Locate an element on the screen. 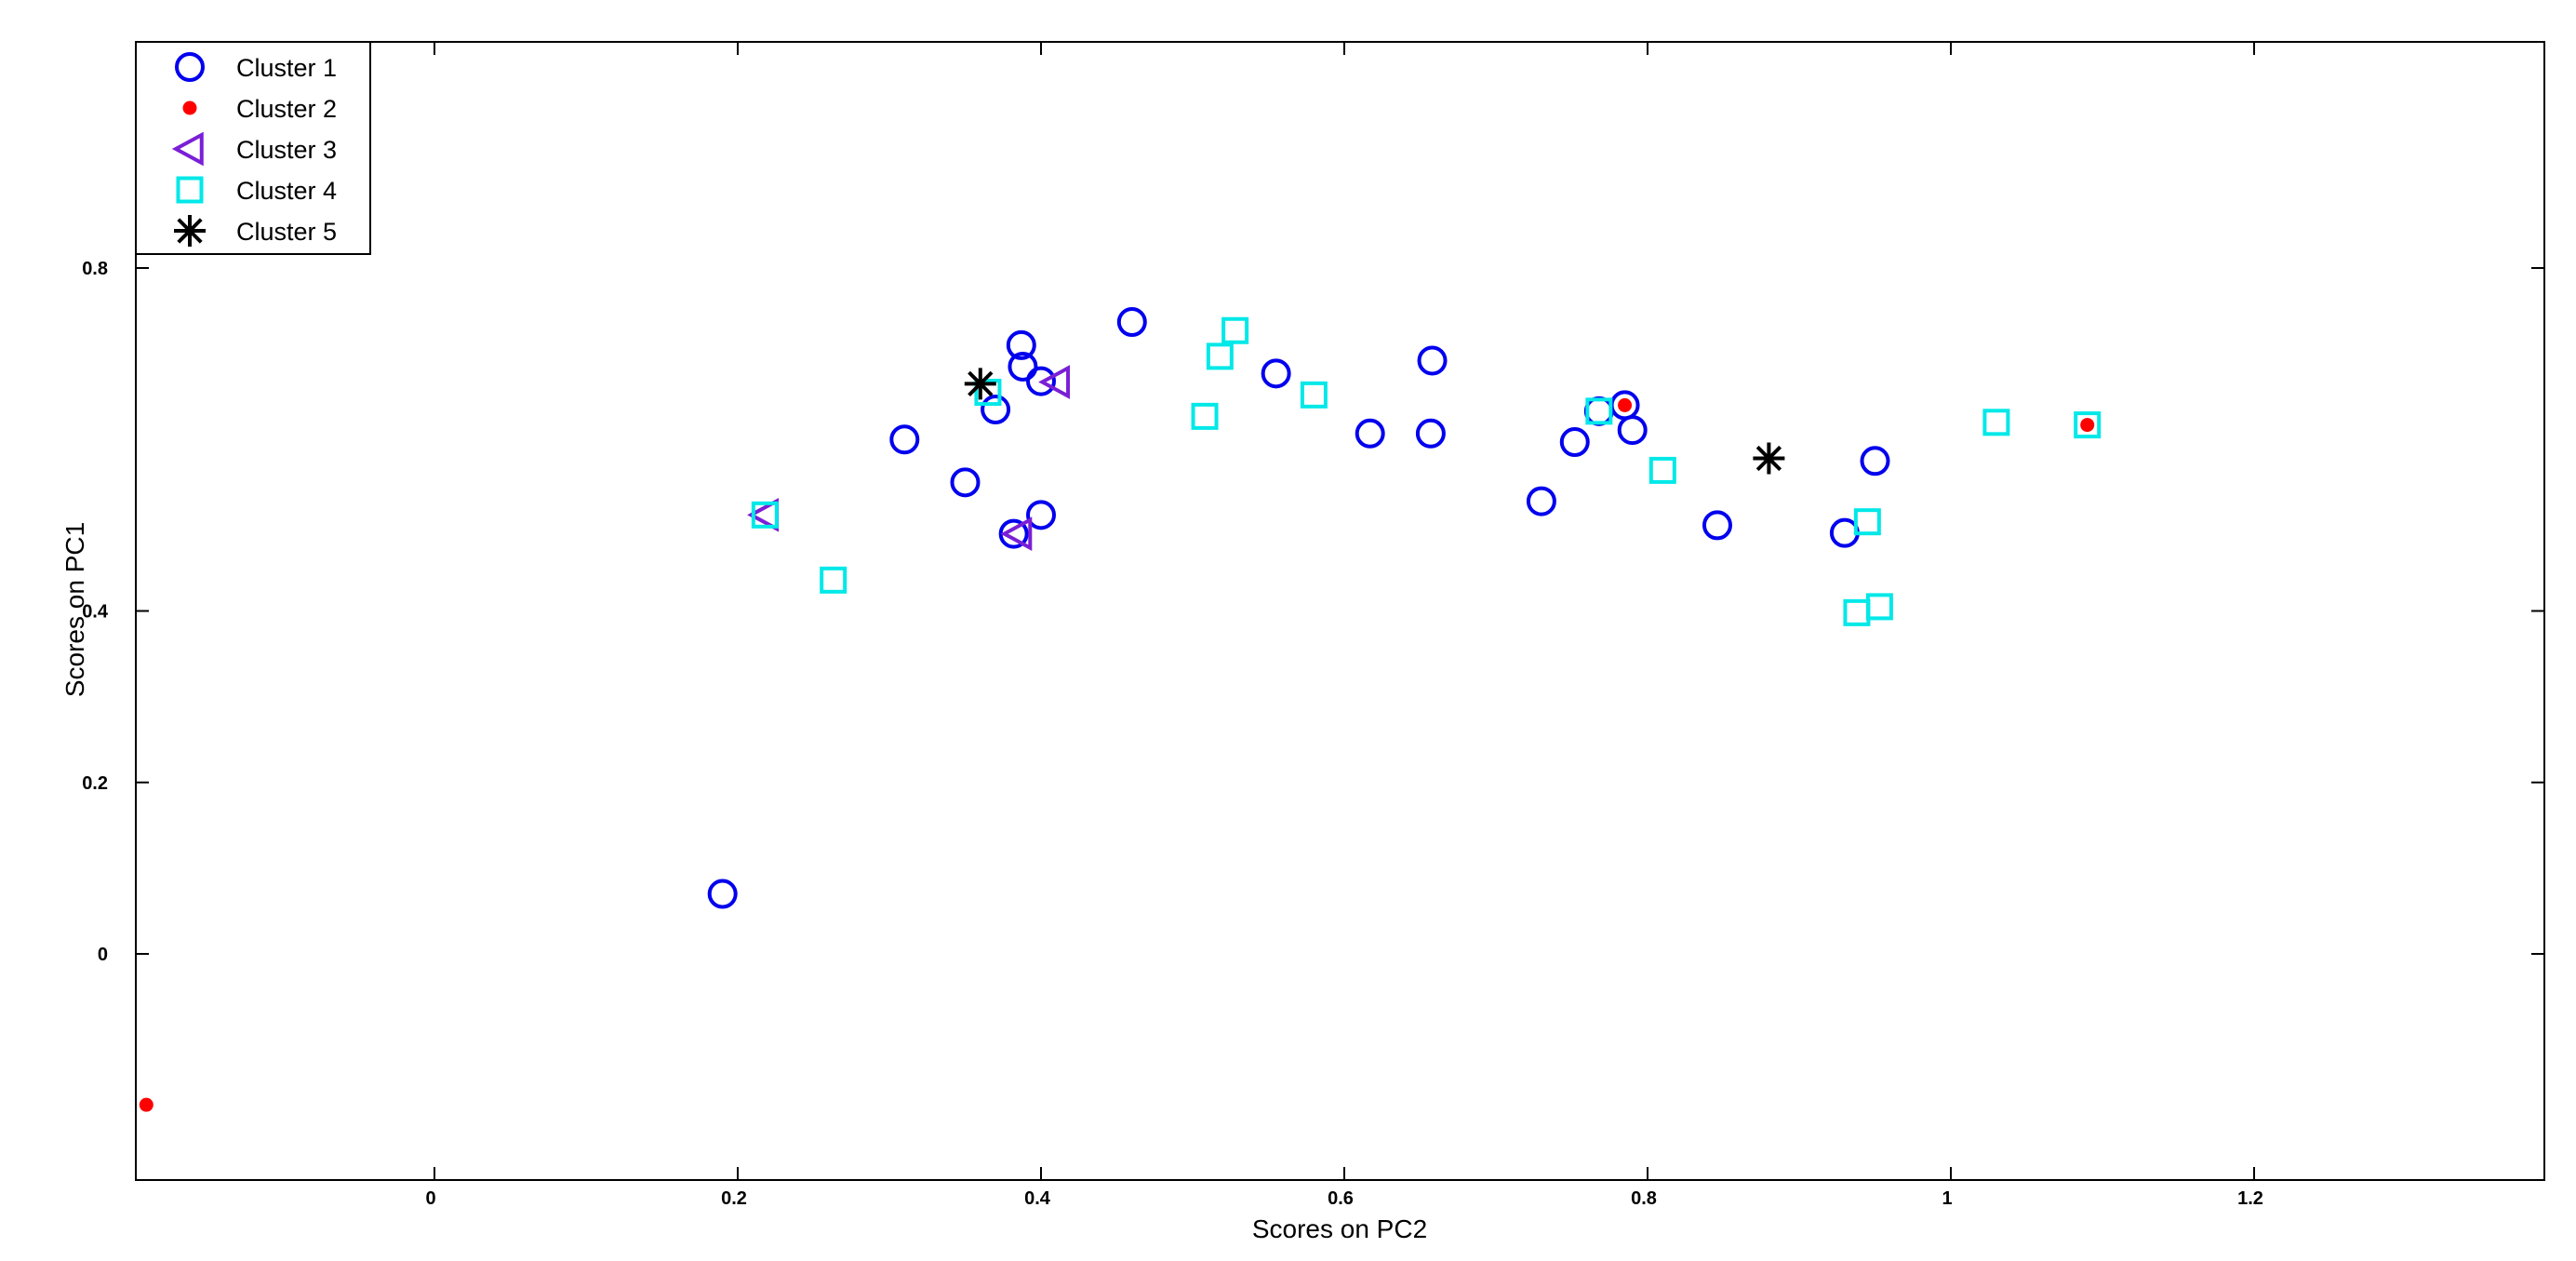 The width and height of the screenshot is (2576, 1261). legend-label: Cluster 4 is located at coordinates (286, 191).